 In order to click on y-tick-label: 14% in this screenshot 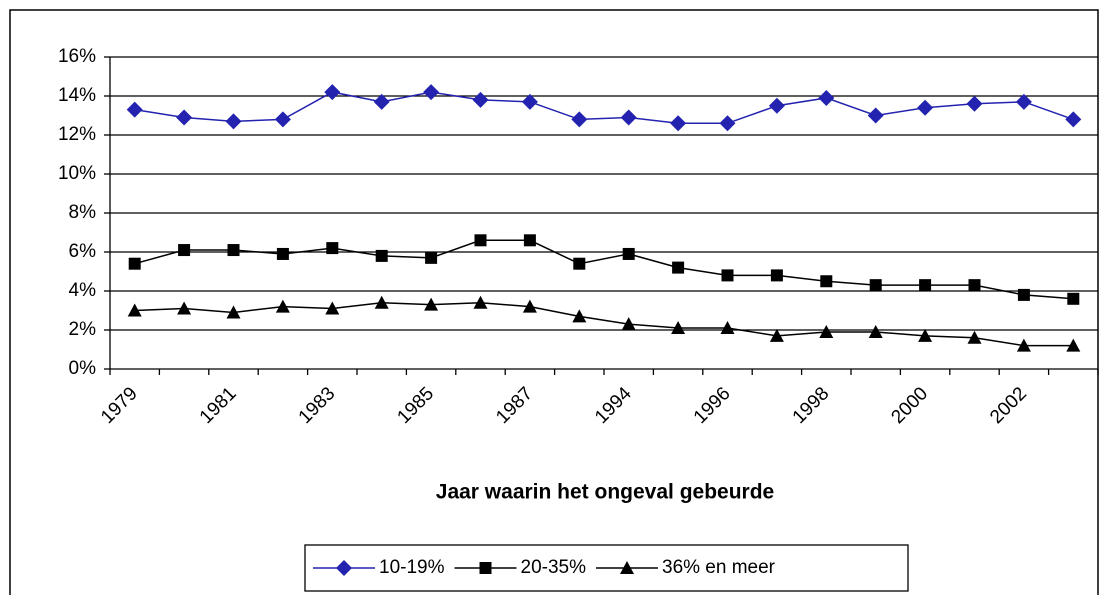, I will do `click(77, 95)`.